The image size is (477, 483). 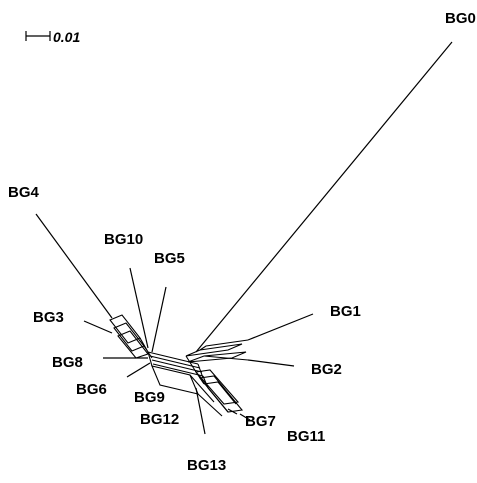 I want to click on taxon-label-bg2: BG2, so click(x=326, y=369).